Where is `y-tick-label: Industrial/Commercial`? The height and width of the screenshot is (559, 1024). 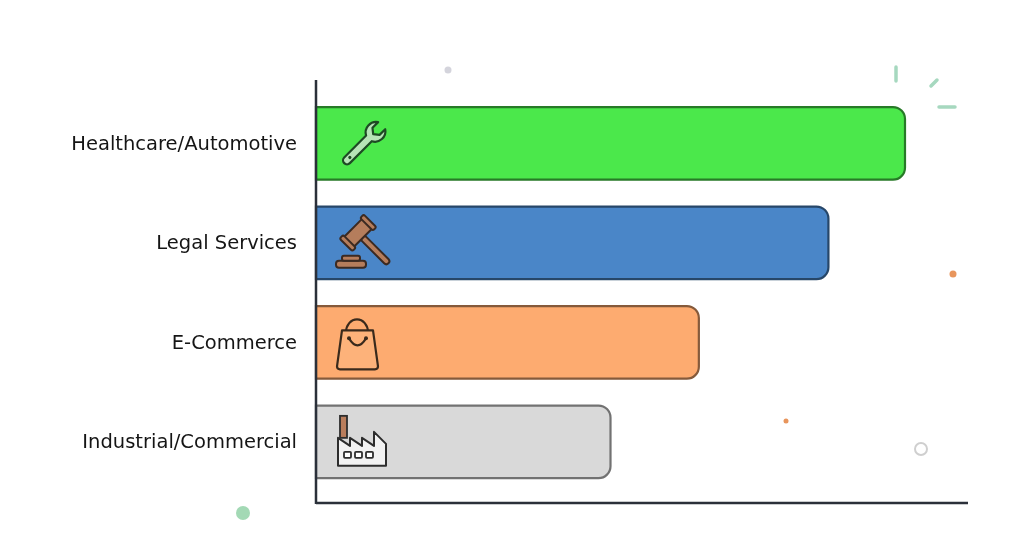
y-tick-label: Industrial/Commercial is located at coordinates (189, 442).